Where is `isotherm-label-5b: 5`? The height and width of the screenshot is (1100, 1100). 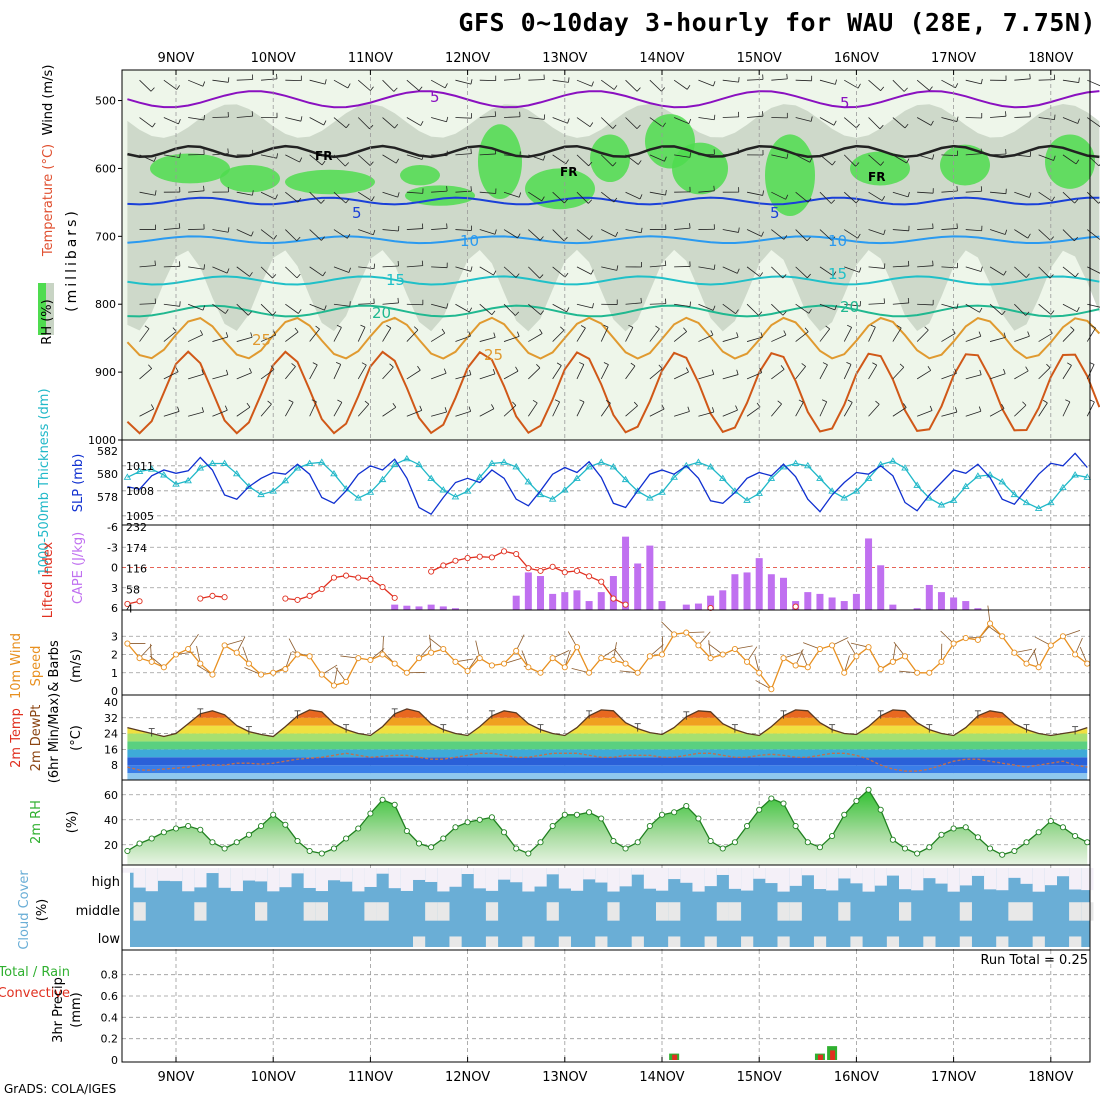 isotherm-label-5b: 5 is located at coordinates (775, 213).